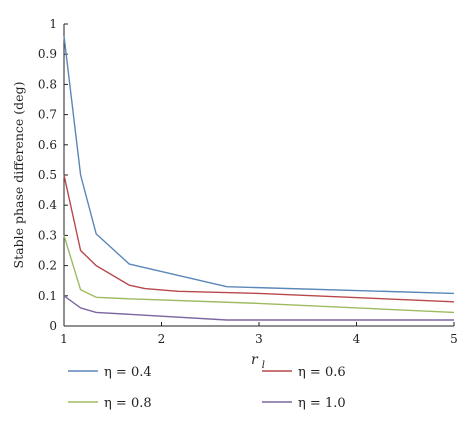 The height and width of the screenshot is (443, 474). Describe the element at coordinates (259, 339) in the screenshot. I see `x-tick-label: 3` at that location.